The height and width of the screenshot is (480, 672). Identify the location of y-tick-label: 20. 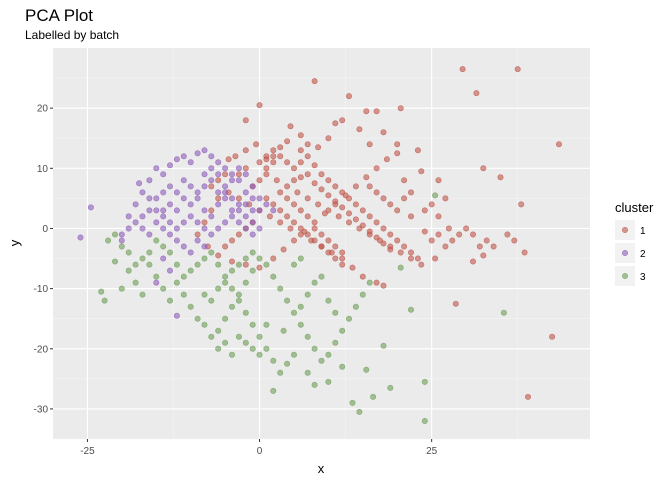
(43, 109).